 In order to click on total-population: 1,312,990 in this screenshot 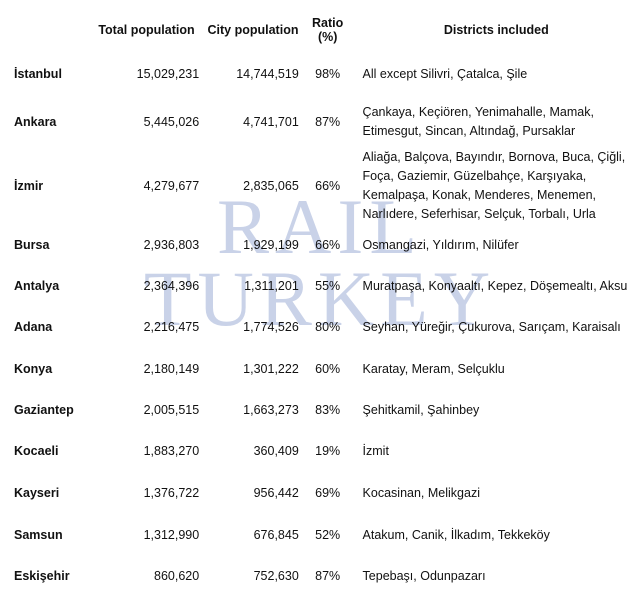, I will do `click(171, 535)`.